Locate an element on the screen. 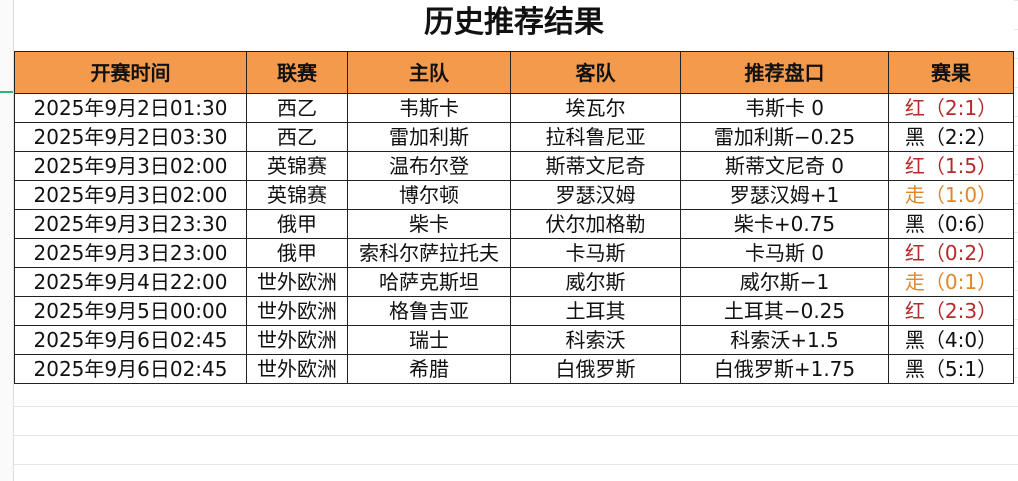 The height and width of the screenshot is (481, 1018). cell-home: 韦斯卡 is located at coordinates (429, 108).